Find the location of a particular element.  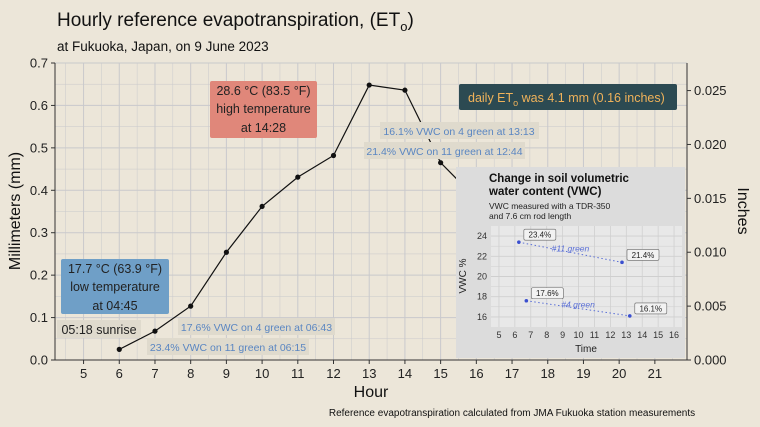

inset-title-line-2: water content (VWC) is located at coordinates (545, 192).